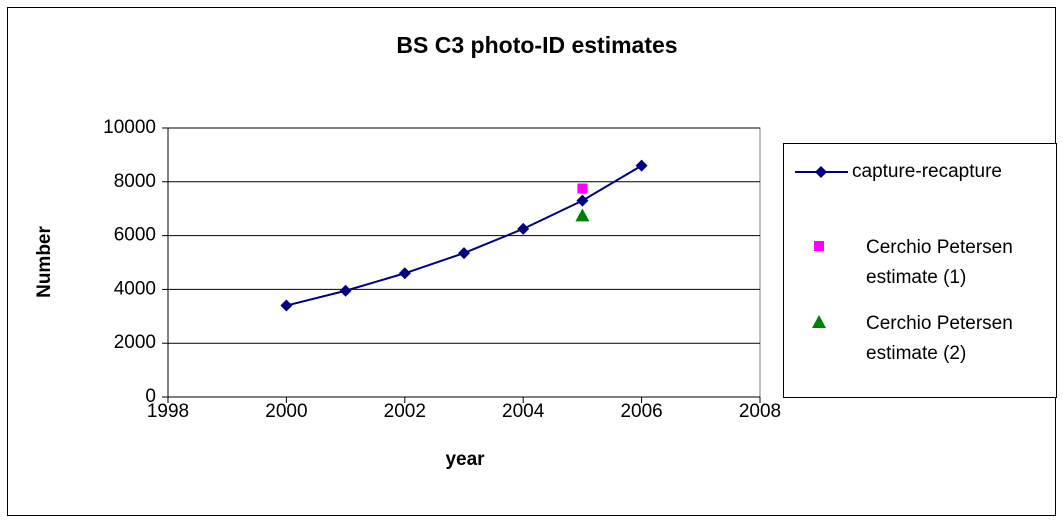 This screenshot has width=1063, height=523. I want to click on y-tick-label: 6000, so click(135, 235).